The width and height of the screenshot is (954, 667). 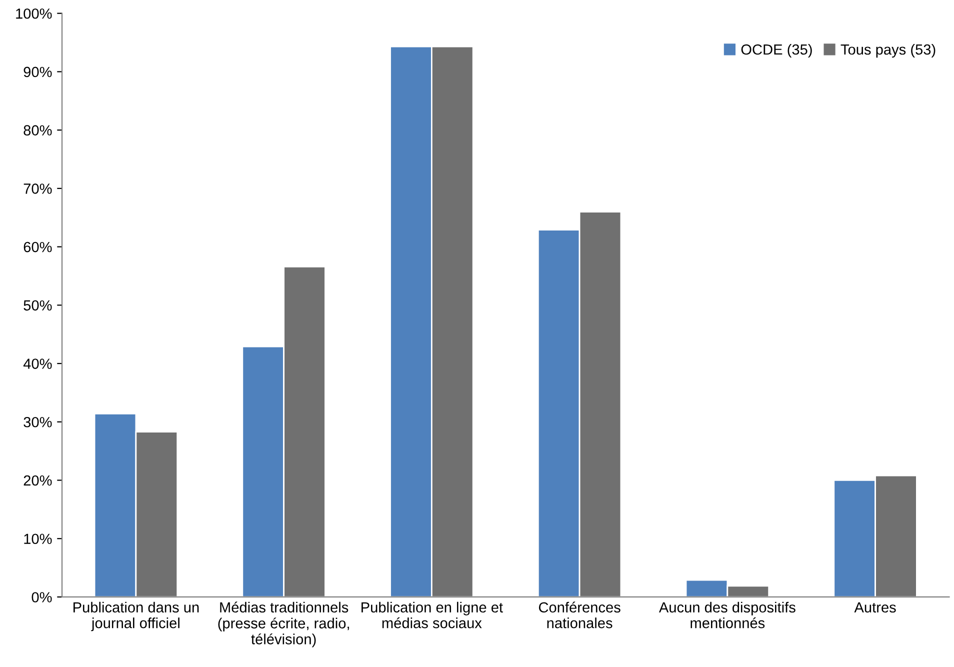 I want to click on y-tick-label: 50%, so click(x=38, y=305).